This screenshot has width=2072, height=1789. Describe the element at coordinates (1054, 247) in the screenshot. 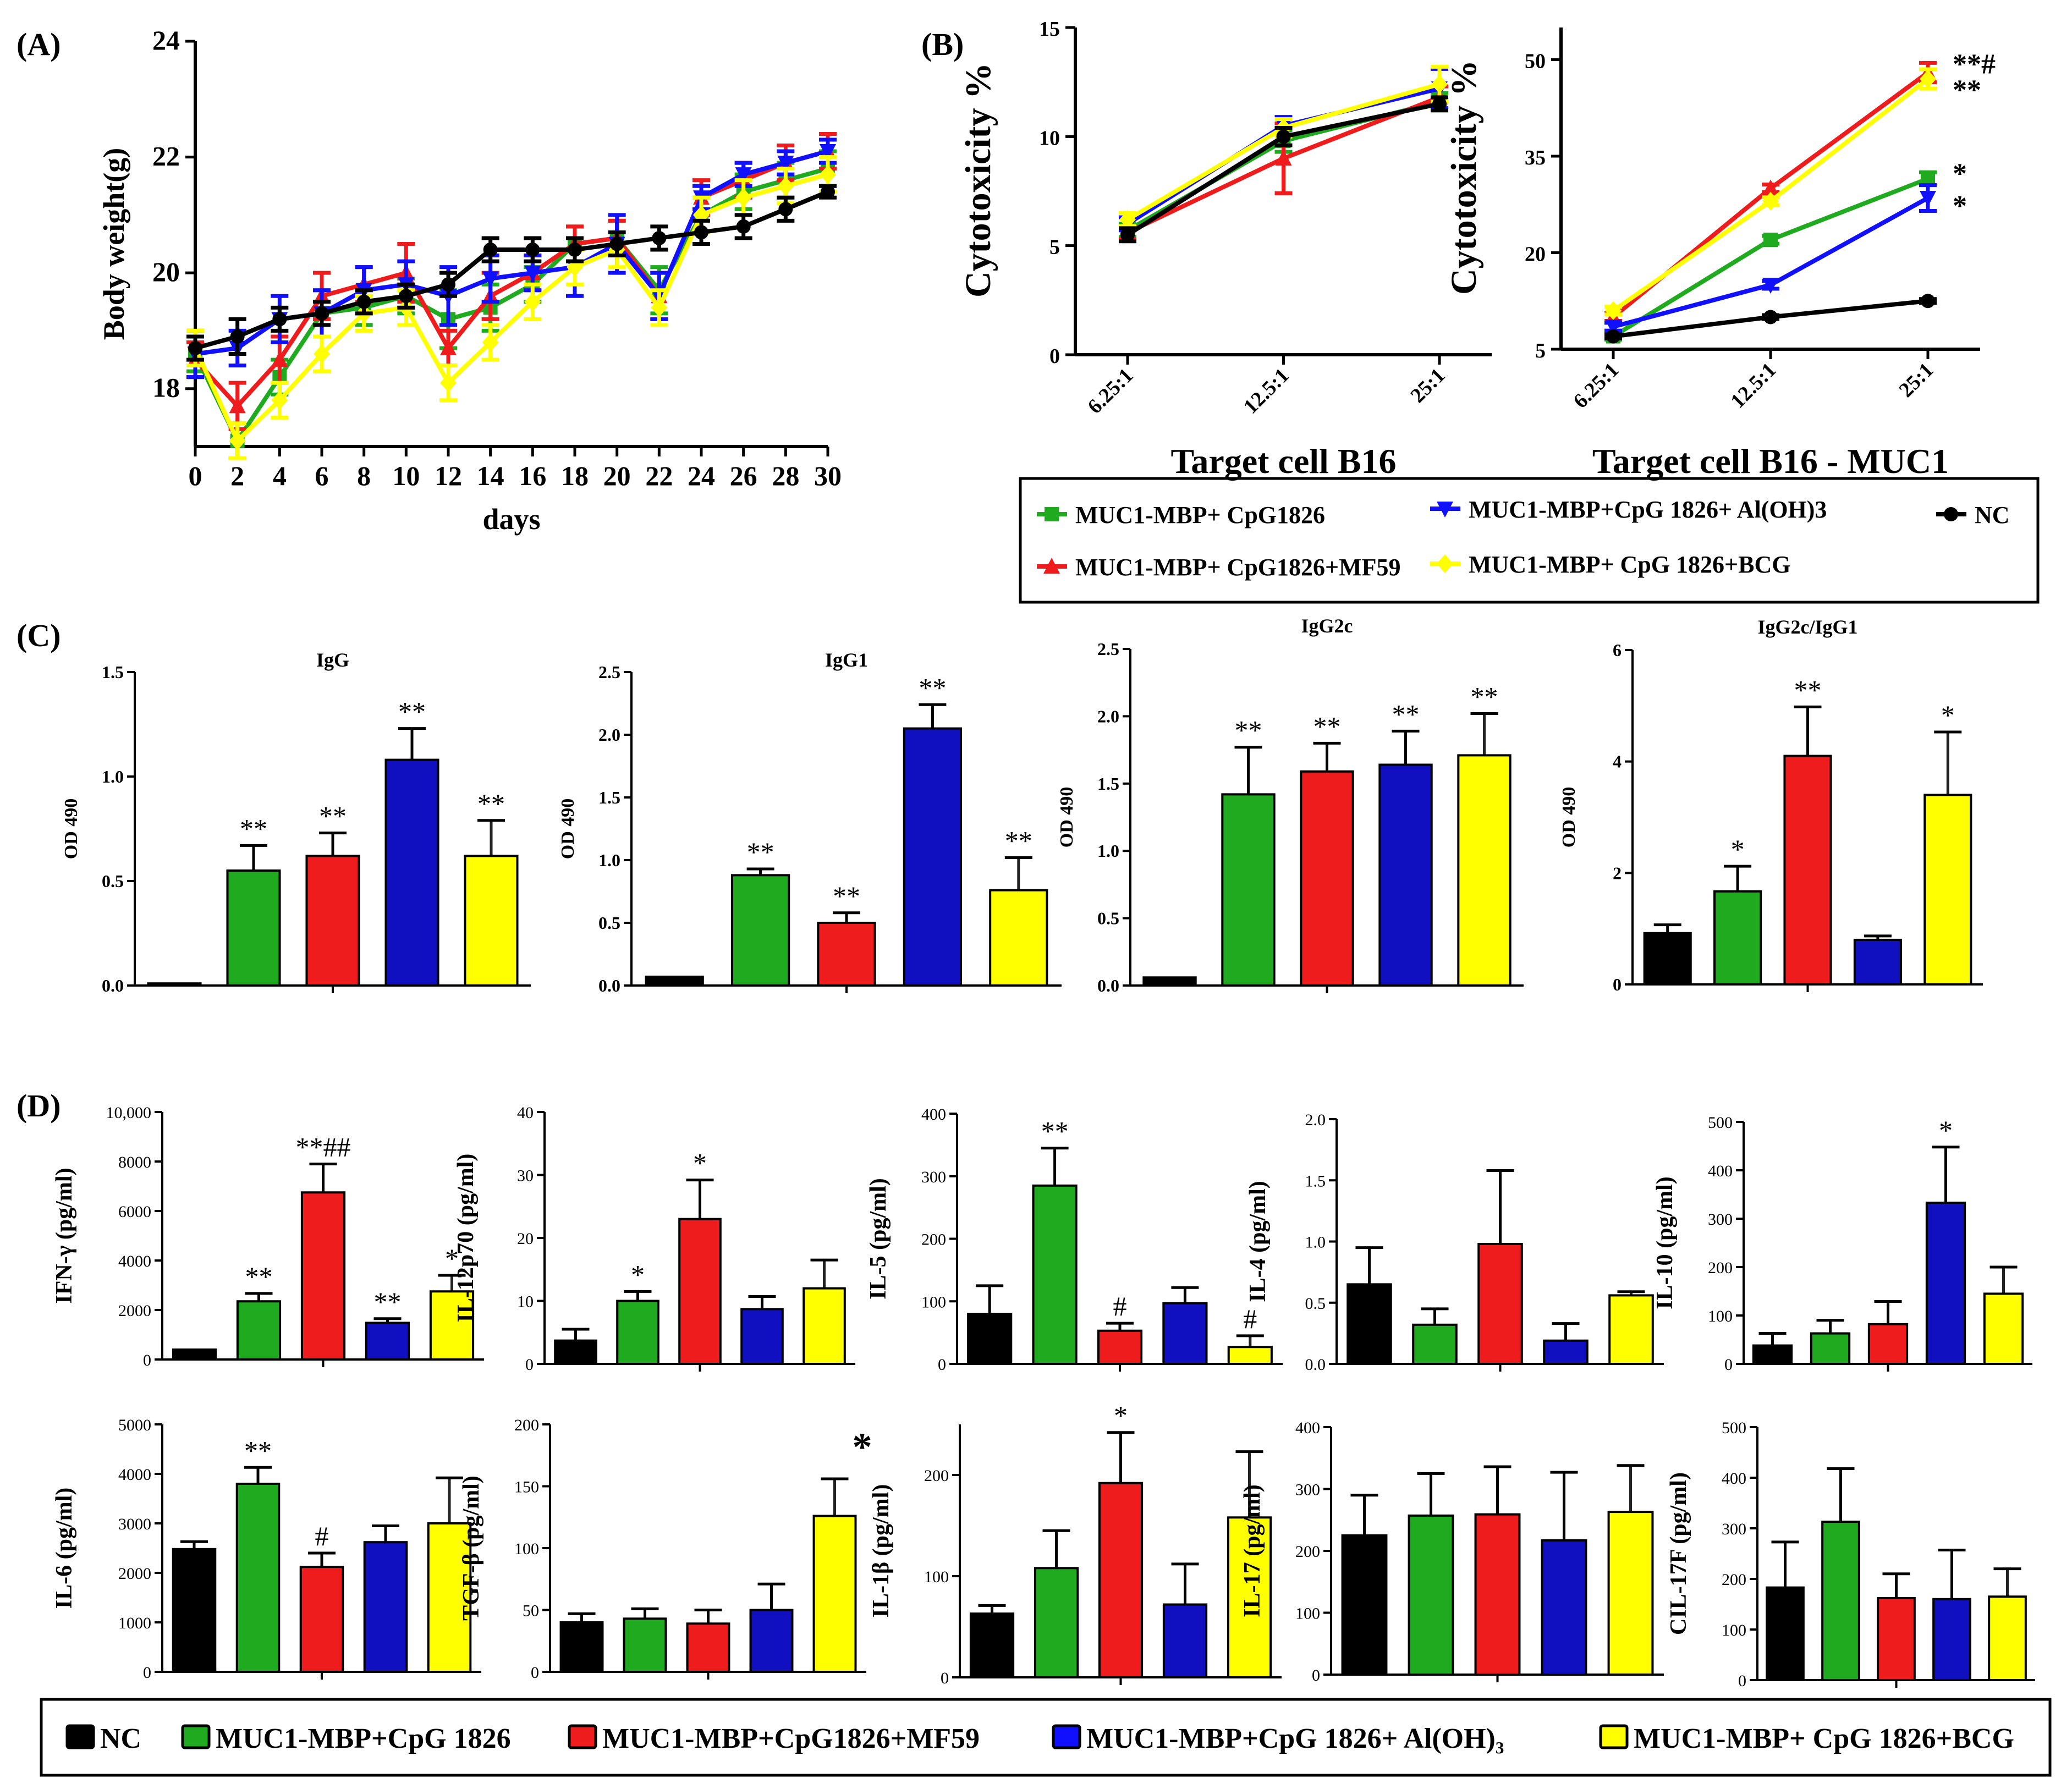

I see `y-tick-label: 5` at that location.